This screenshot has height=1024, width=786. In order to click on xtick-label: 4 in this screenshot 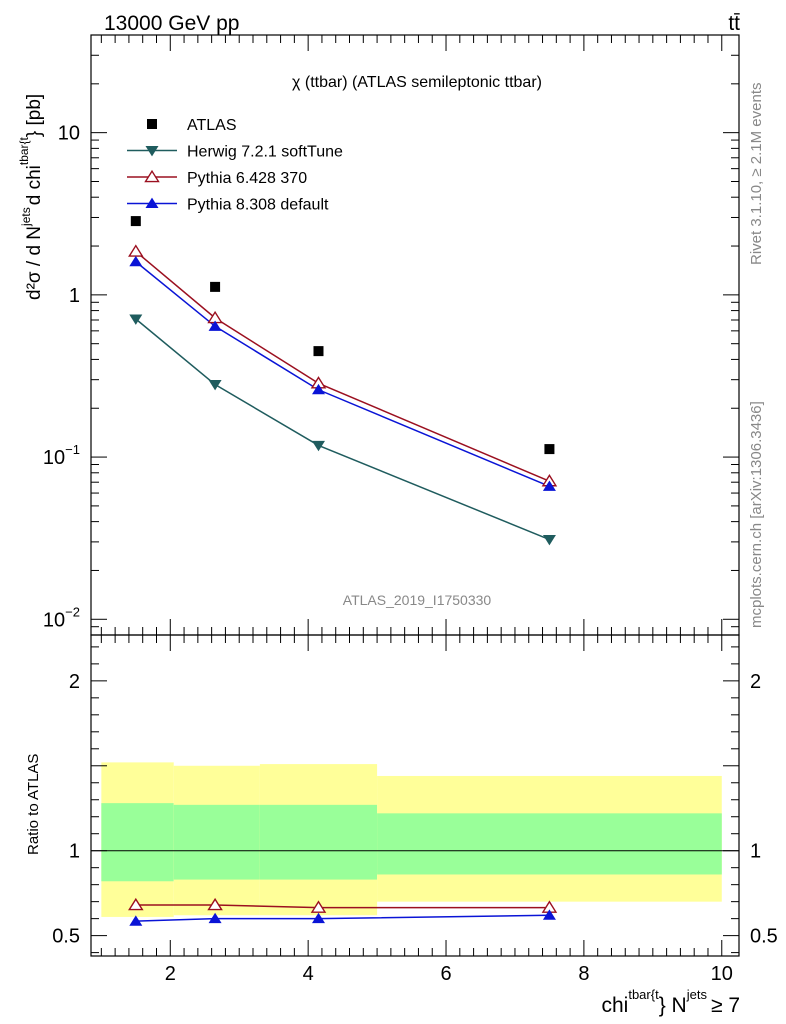, I will do `click(308, 974)`.